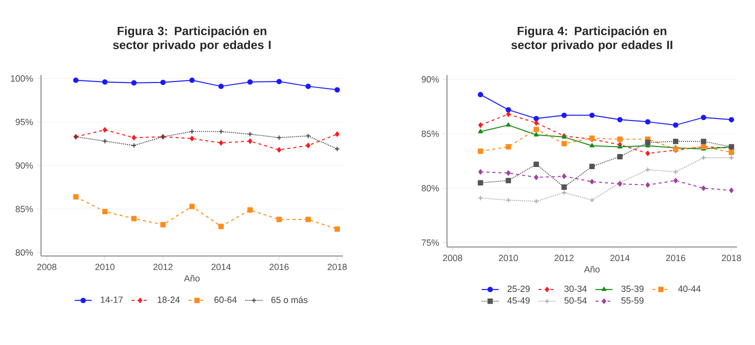 Image resolution: width=755 pixels, height=345 pixels. Describe the element at coordinates (430, 242) in the screenshot. I see `y-tick-label: 75%` at that location.